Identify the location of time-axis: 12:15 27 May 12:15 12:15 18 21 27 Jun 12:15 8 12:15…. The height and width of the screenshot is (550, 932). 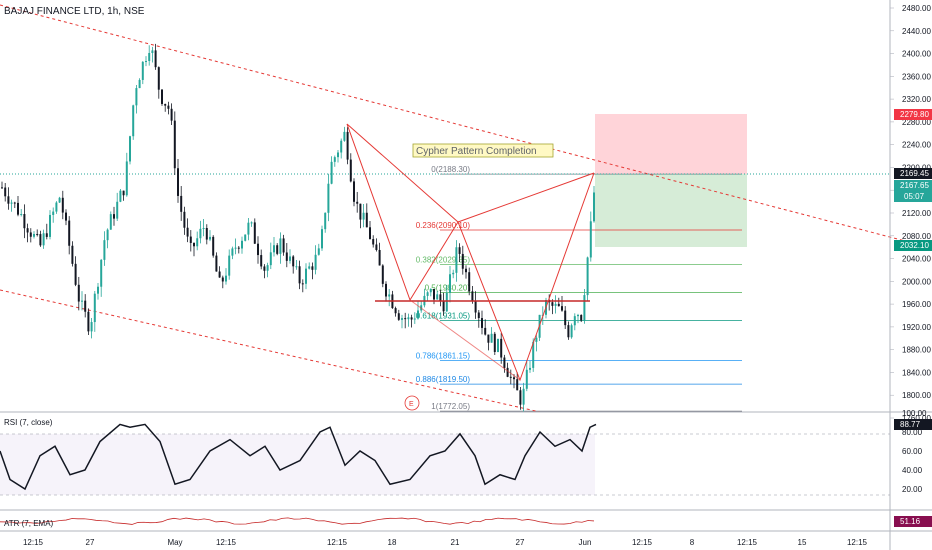
(445, 542).